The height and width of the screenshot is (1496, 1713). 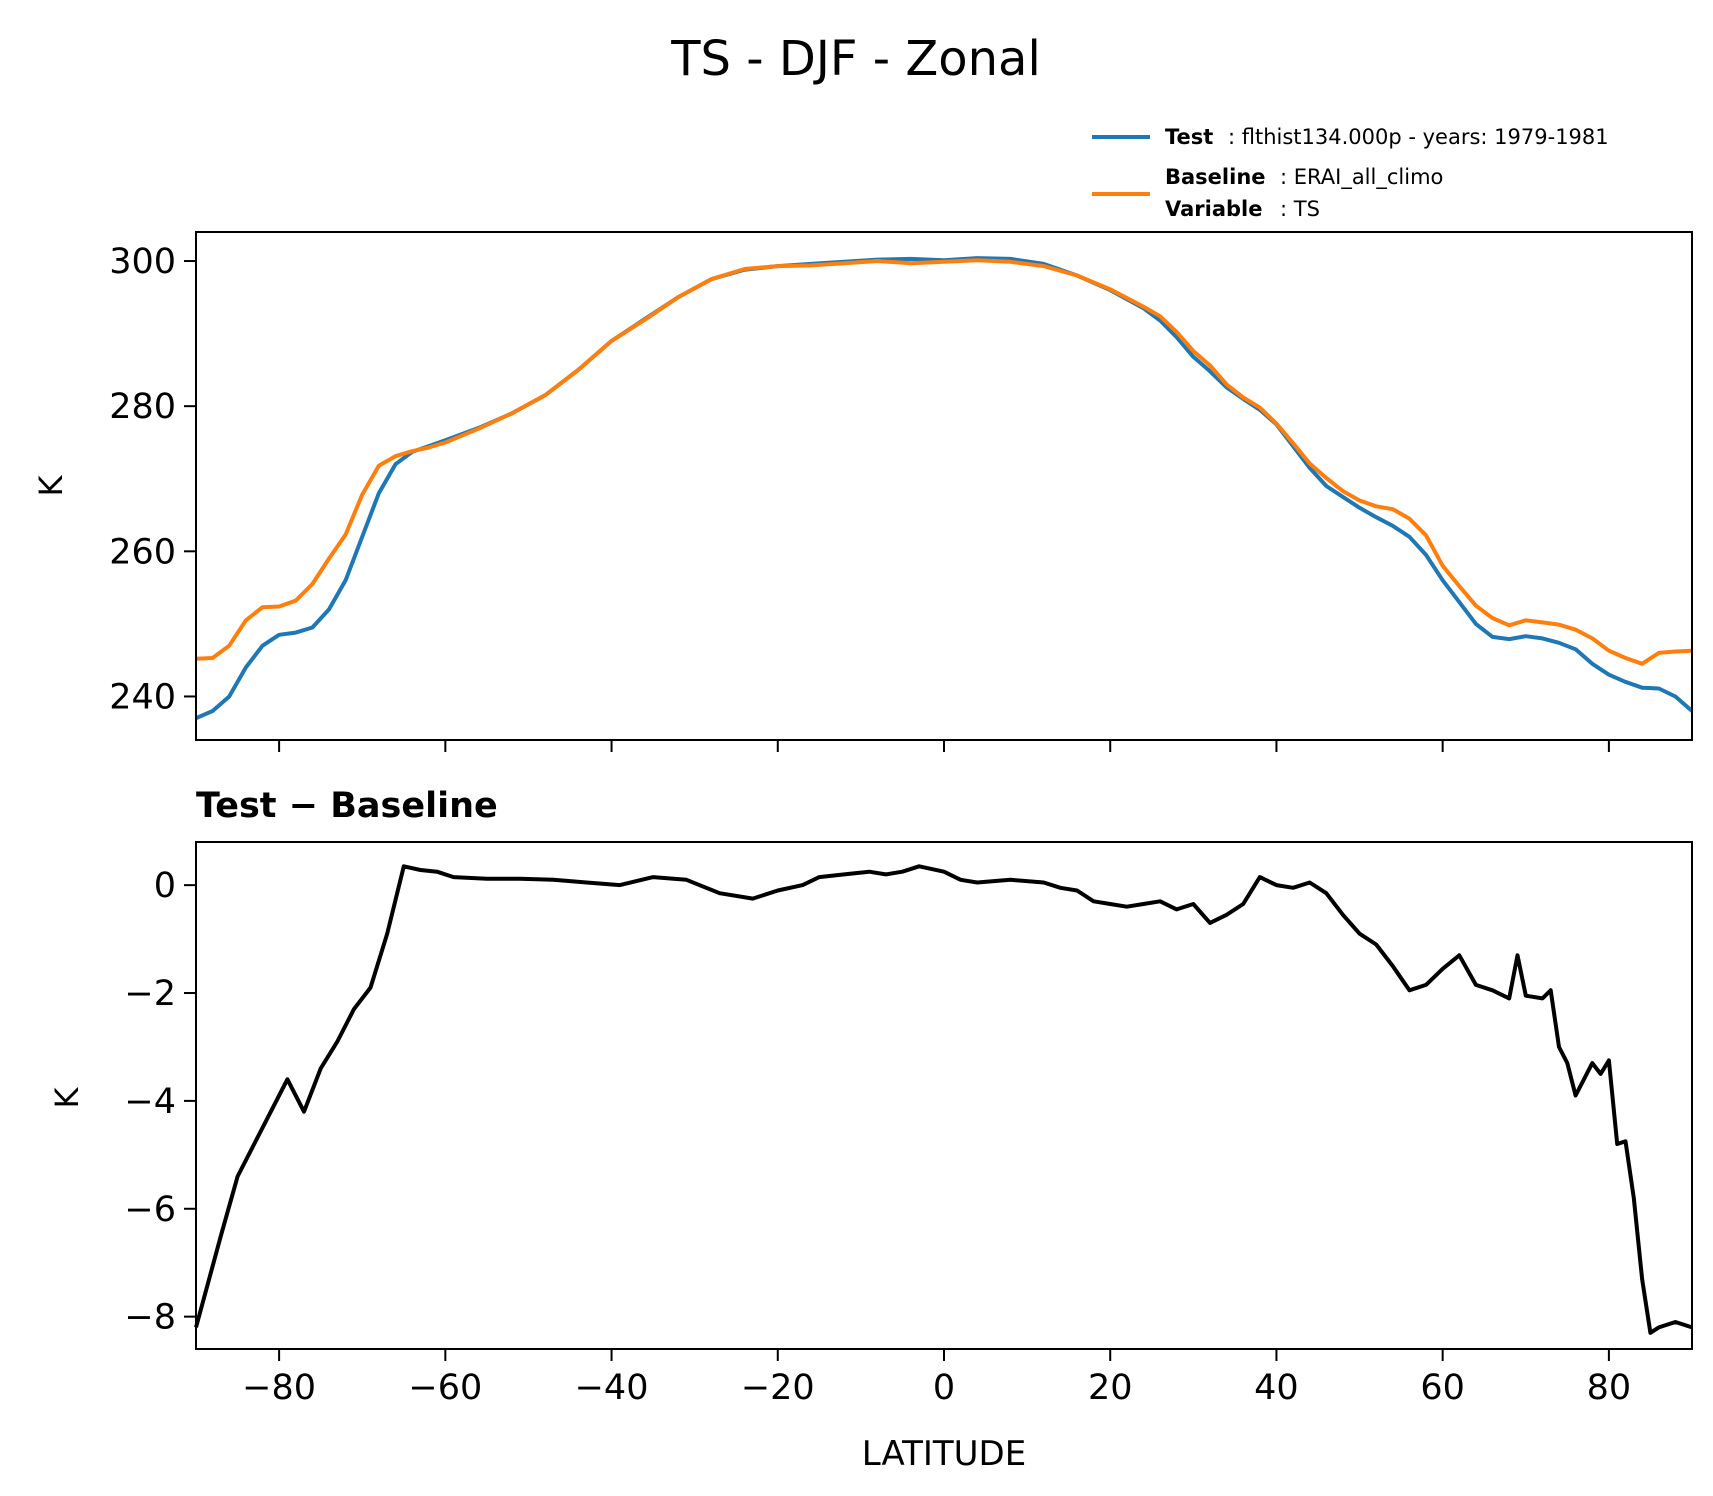 What do you see at coordinates (279, 1388) in the screenshot?
I see `bottom-x-tick-label: −80` at bounding box center [279, 1388].